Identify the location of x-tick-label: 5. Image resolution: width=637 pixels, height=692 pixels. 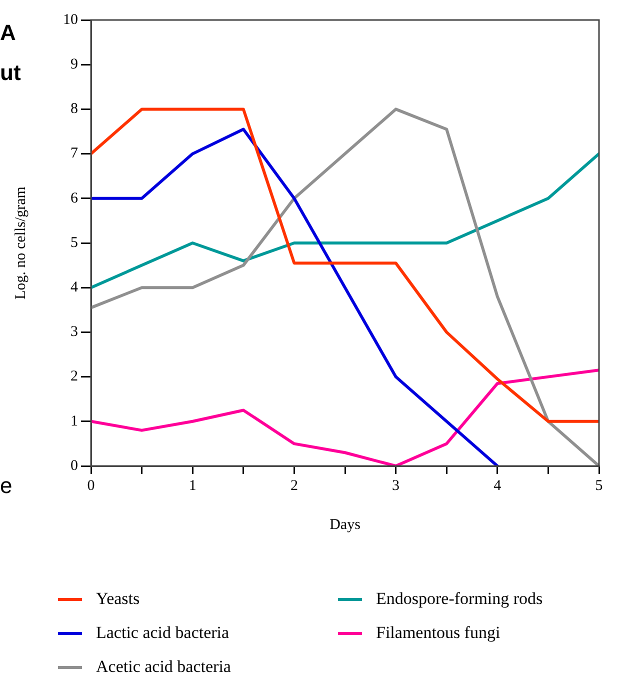
(599, 486).